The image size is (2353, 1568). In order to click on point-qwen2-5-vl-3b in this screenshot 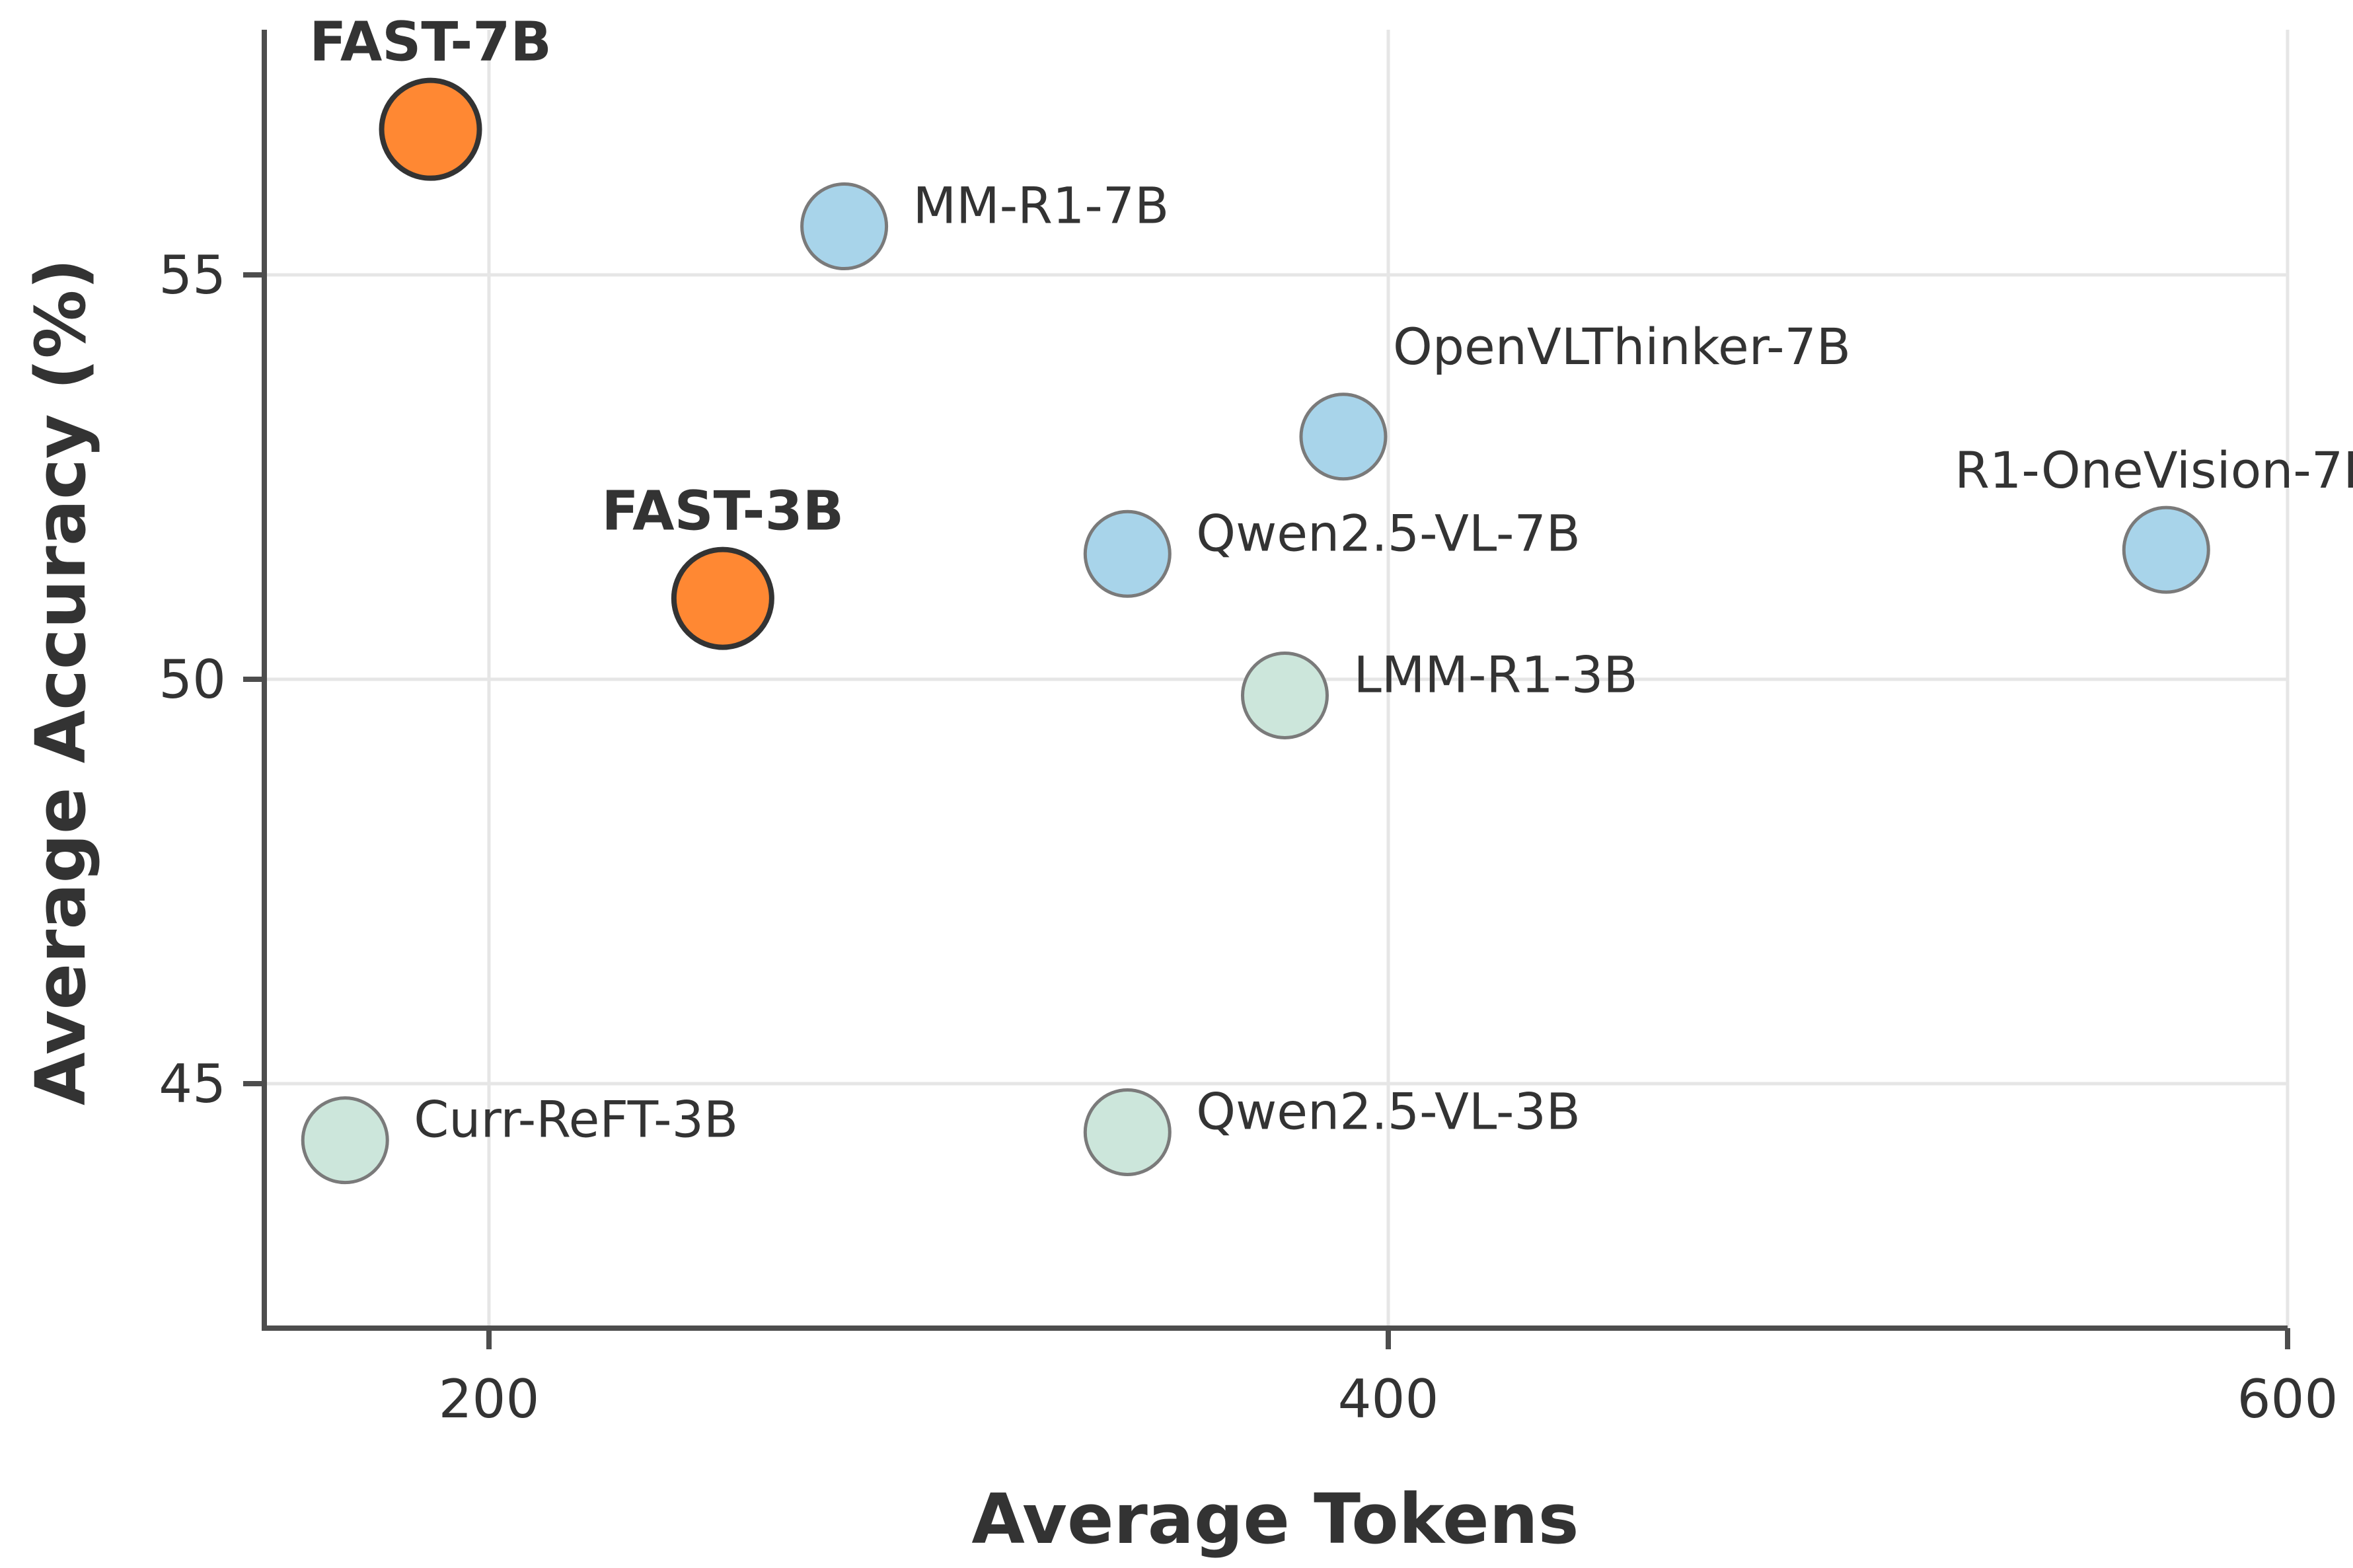, I will do `click(1127, 1132)`.